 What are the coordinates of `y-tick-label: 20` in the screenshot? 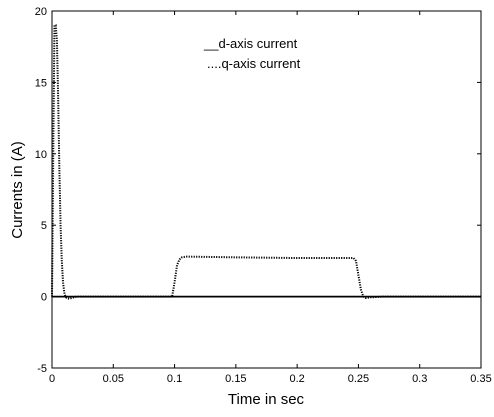 It's located at (41, 12).